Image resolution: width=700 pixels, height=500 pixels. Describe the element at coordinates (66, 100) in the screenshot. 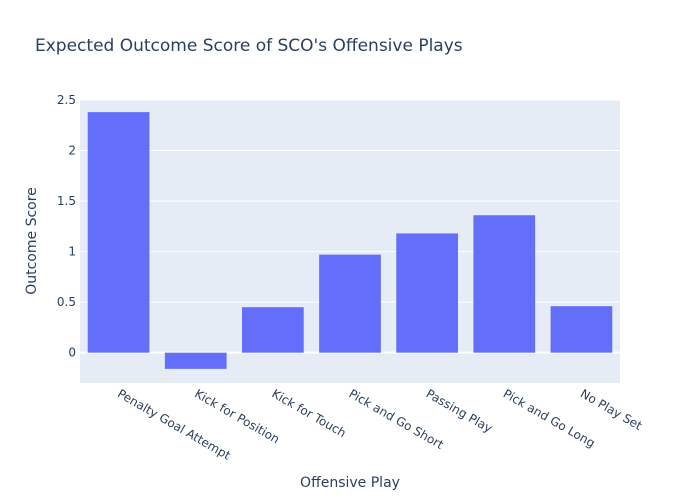

I see `y-tick-label: 2.5` at that location.